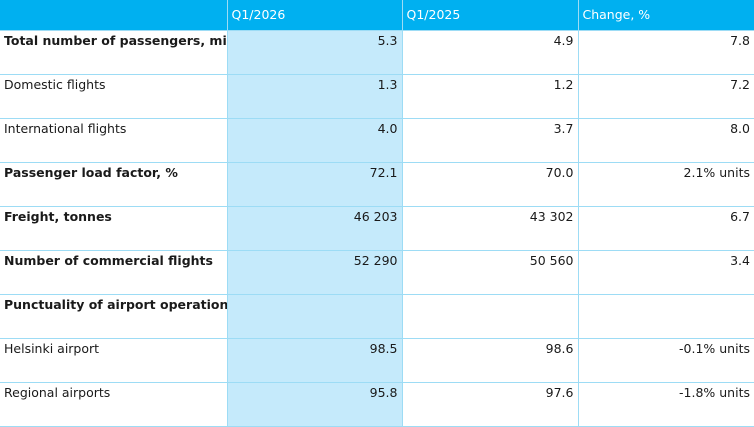 The image size is (754, 427). What do you see at coordinates (665, 316) in the screenshot?
I see `cell-change` at bounding box center [665, 316].